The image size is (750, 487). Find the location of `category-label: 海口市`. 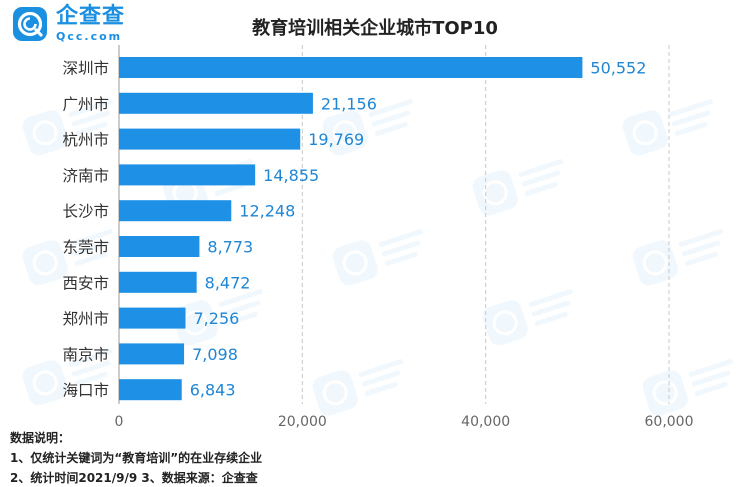

category-label: 海口市 is located at coordinates (85, 391).